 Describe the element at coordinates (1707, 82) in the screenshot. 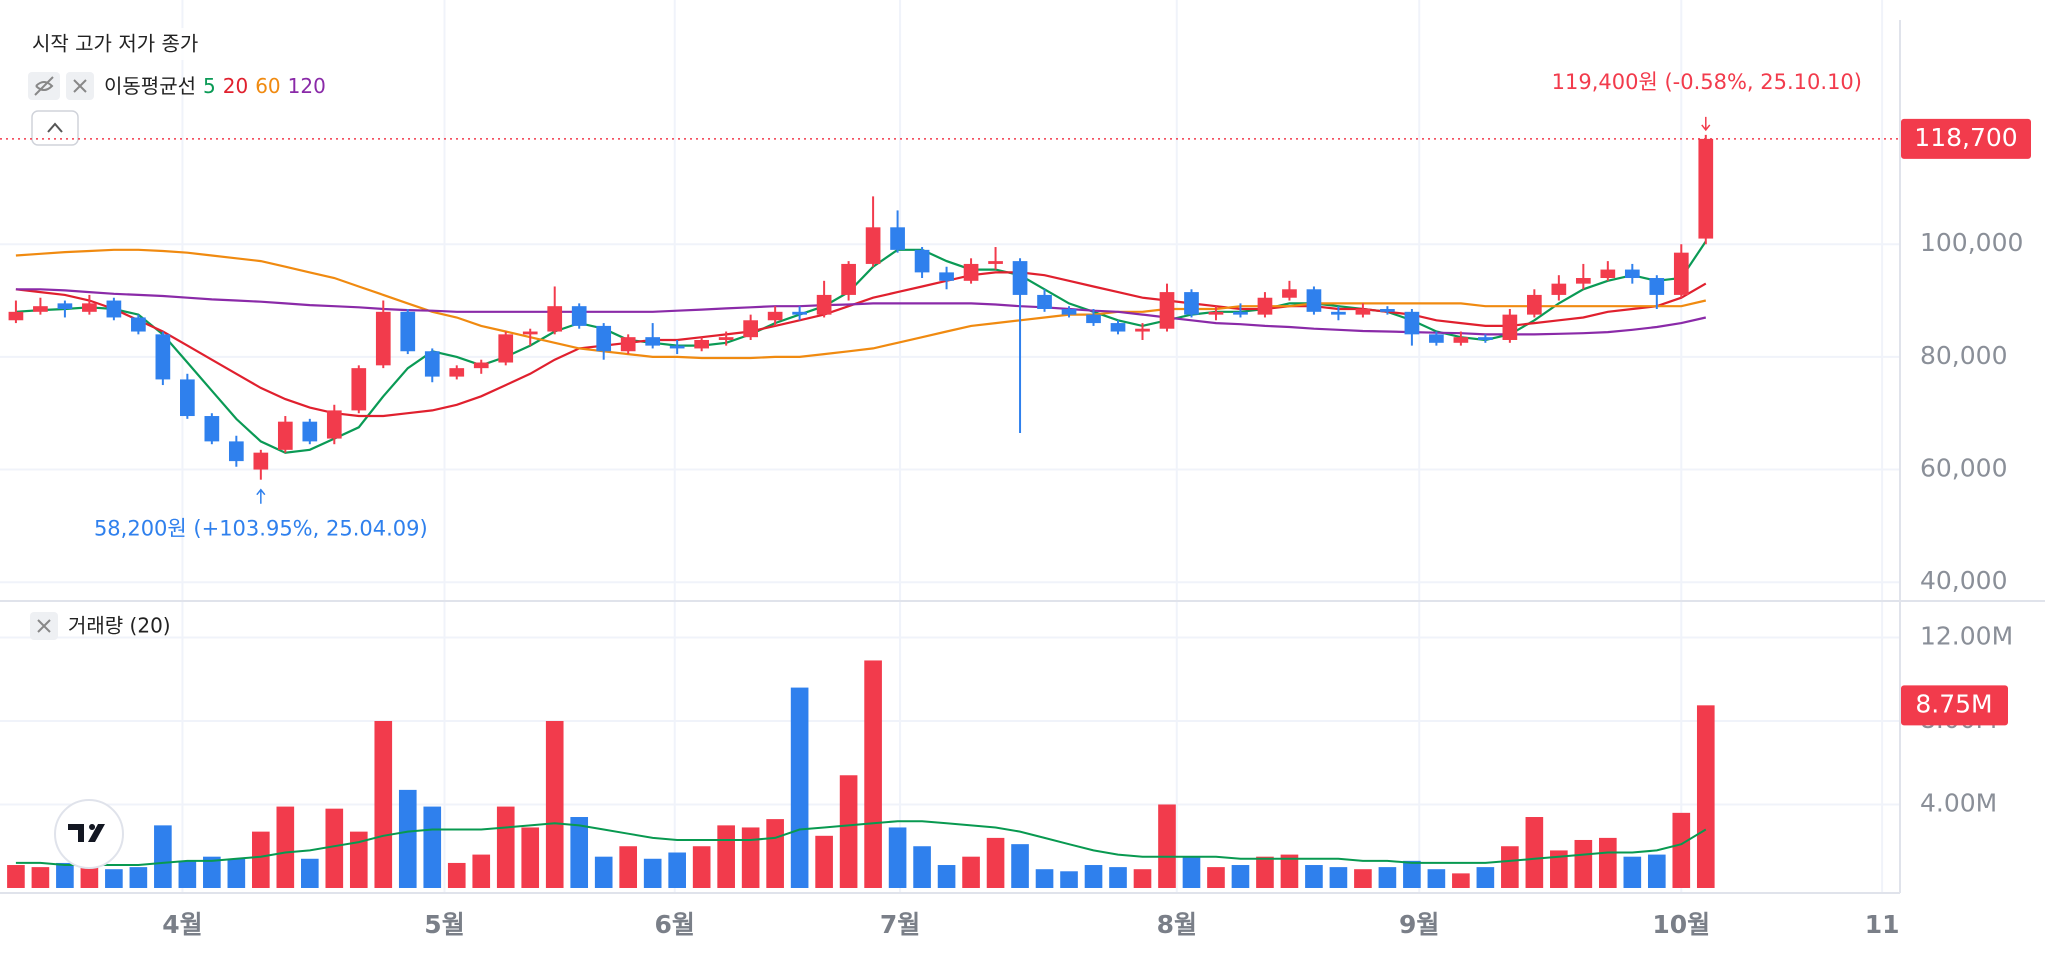

I see `high-annotation: 119,400원 (-0.58%, 25.10.10)` at that location.